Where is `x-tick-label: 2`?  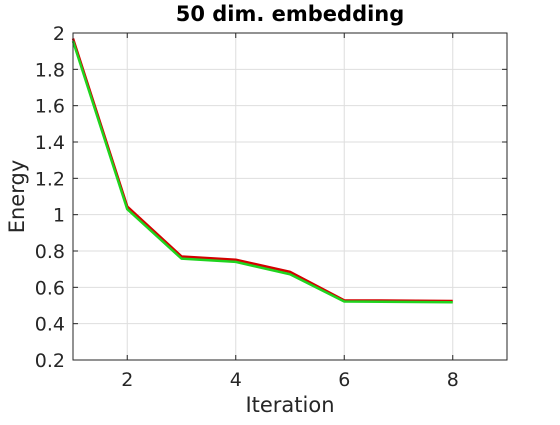 x-tick-label: 2 is located at coordinates (127, 380).